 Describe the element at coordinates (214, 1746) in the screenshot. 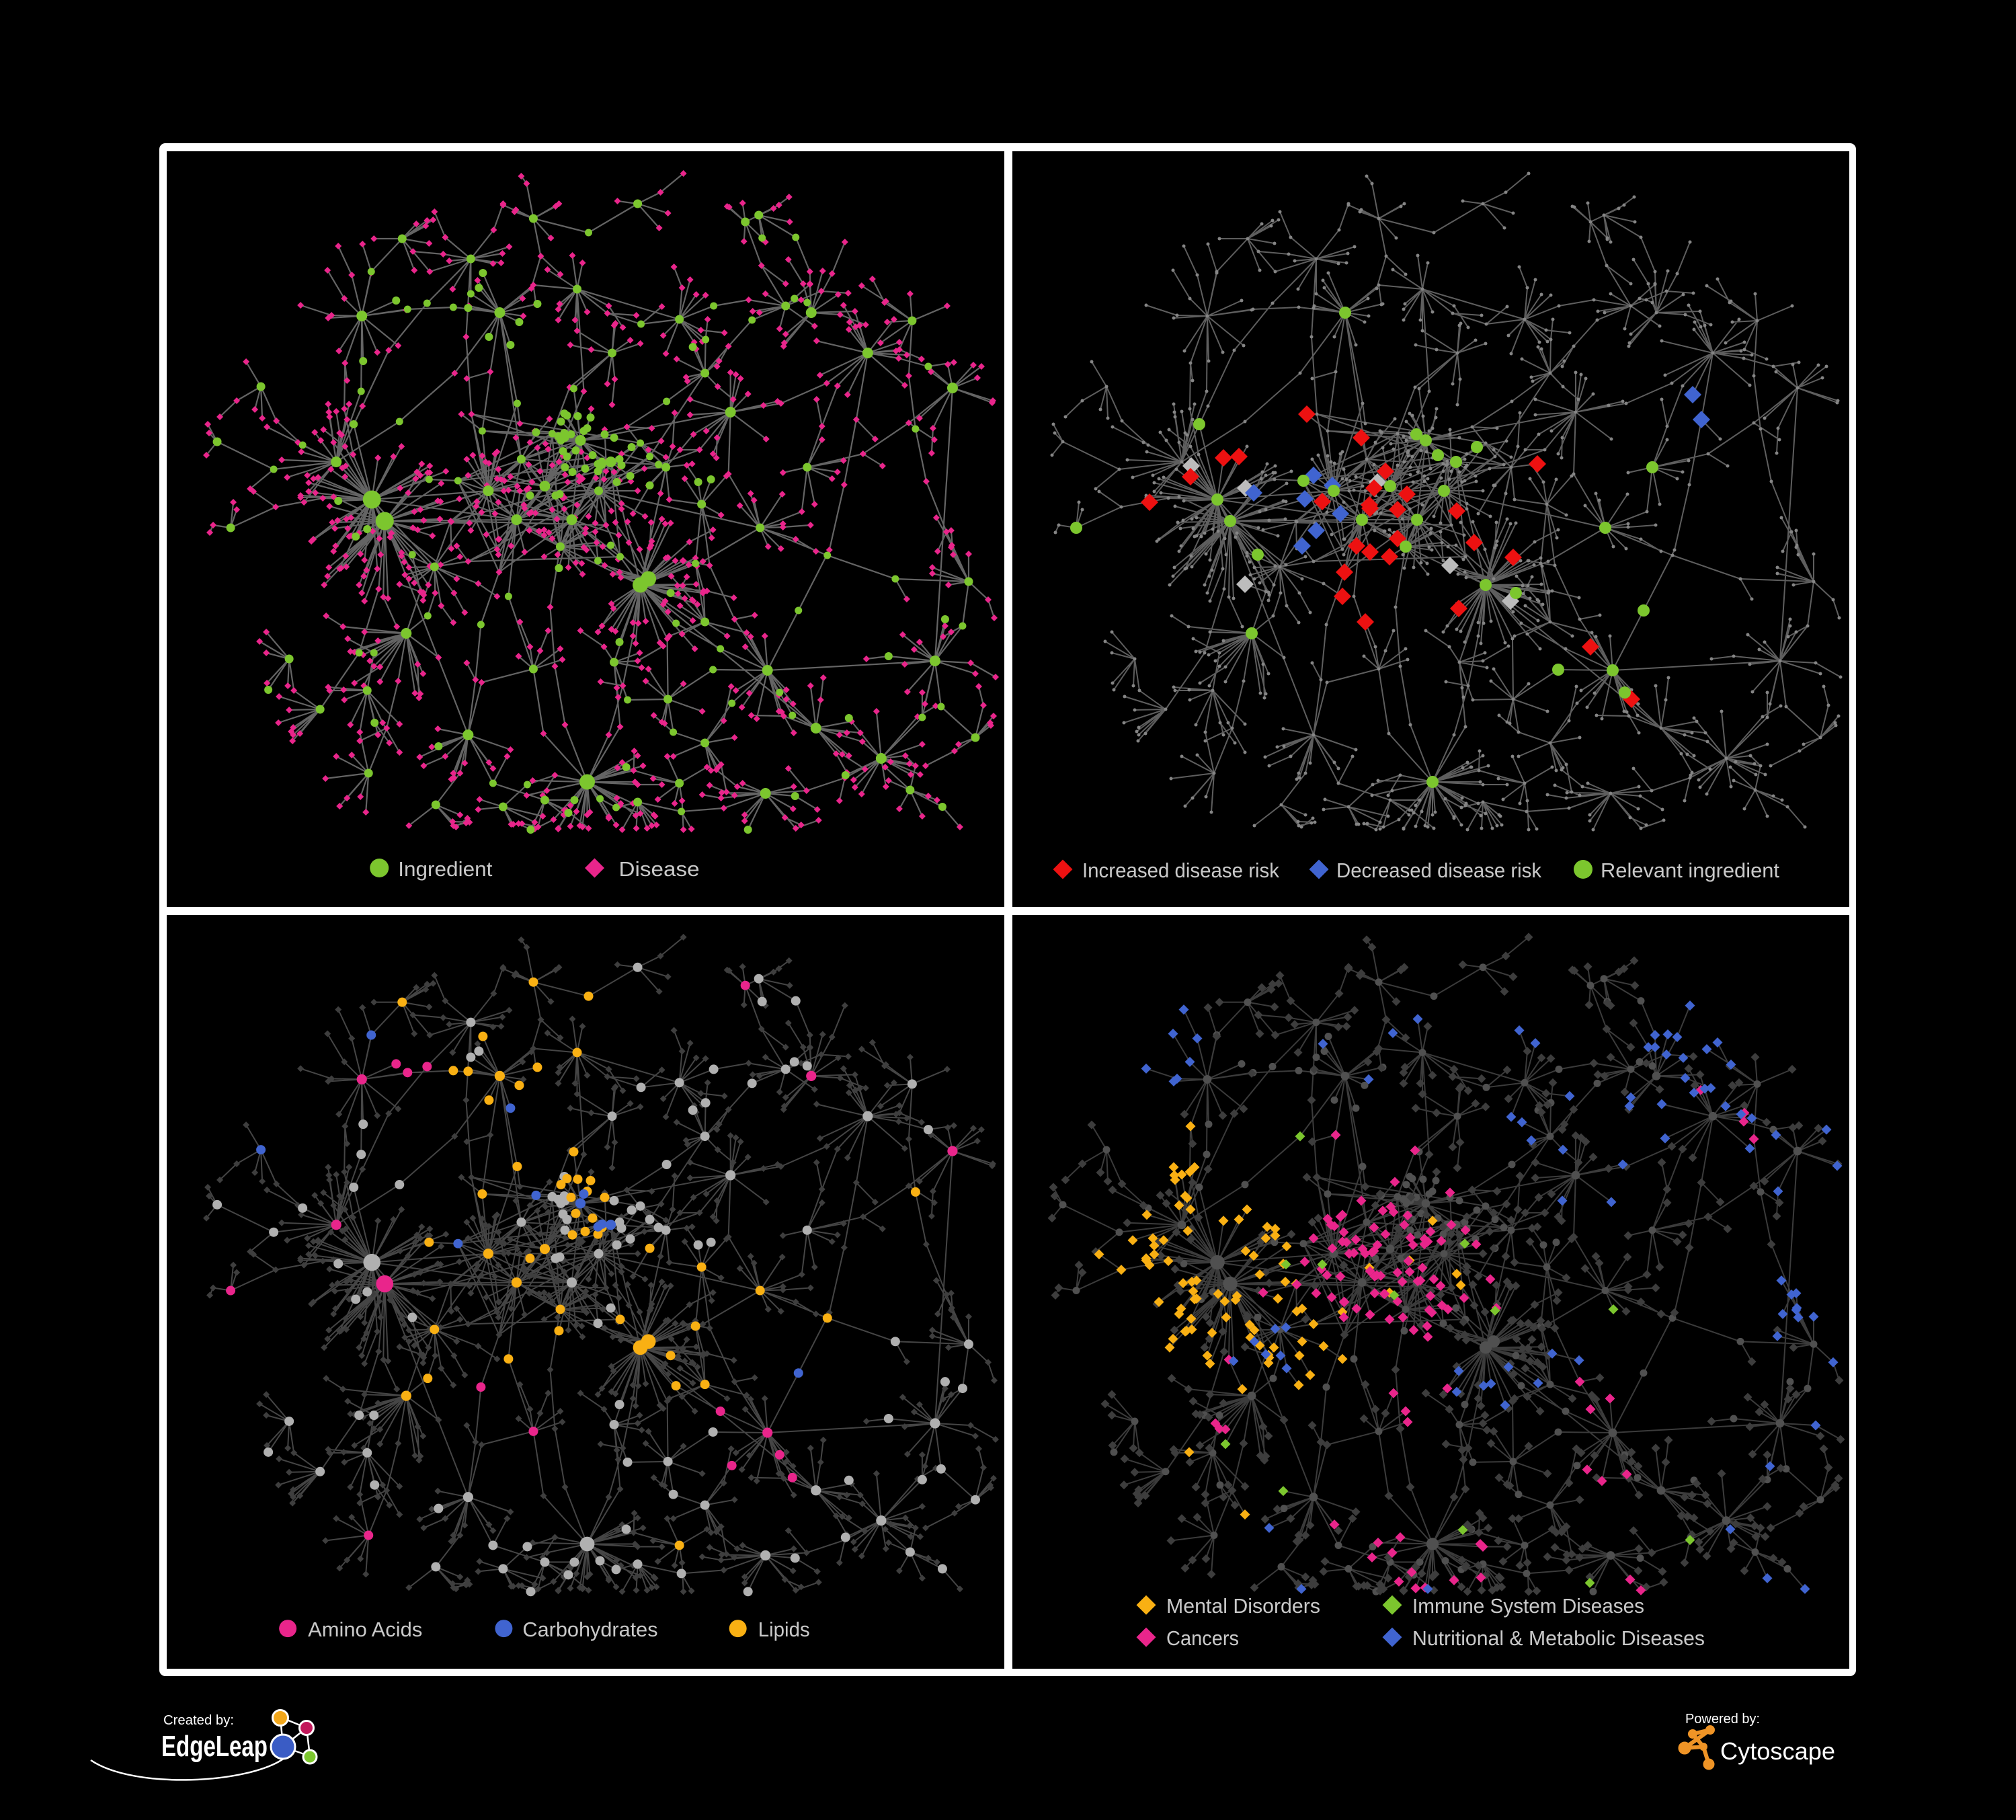

I see `svg-text: EdgeLeap` at that location.